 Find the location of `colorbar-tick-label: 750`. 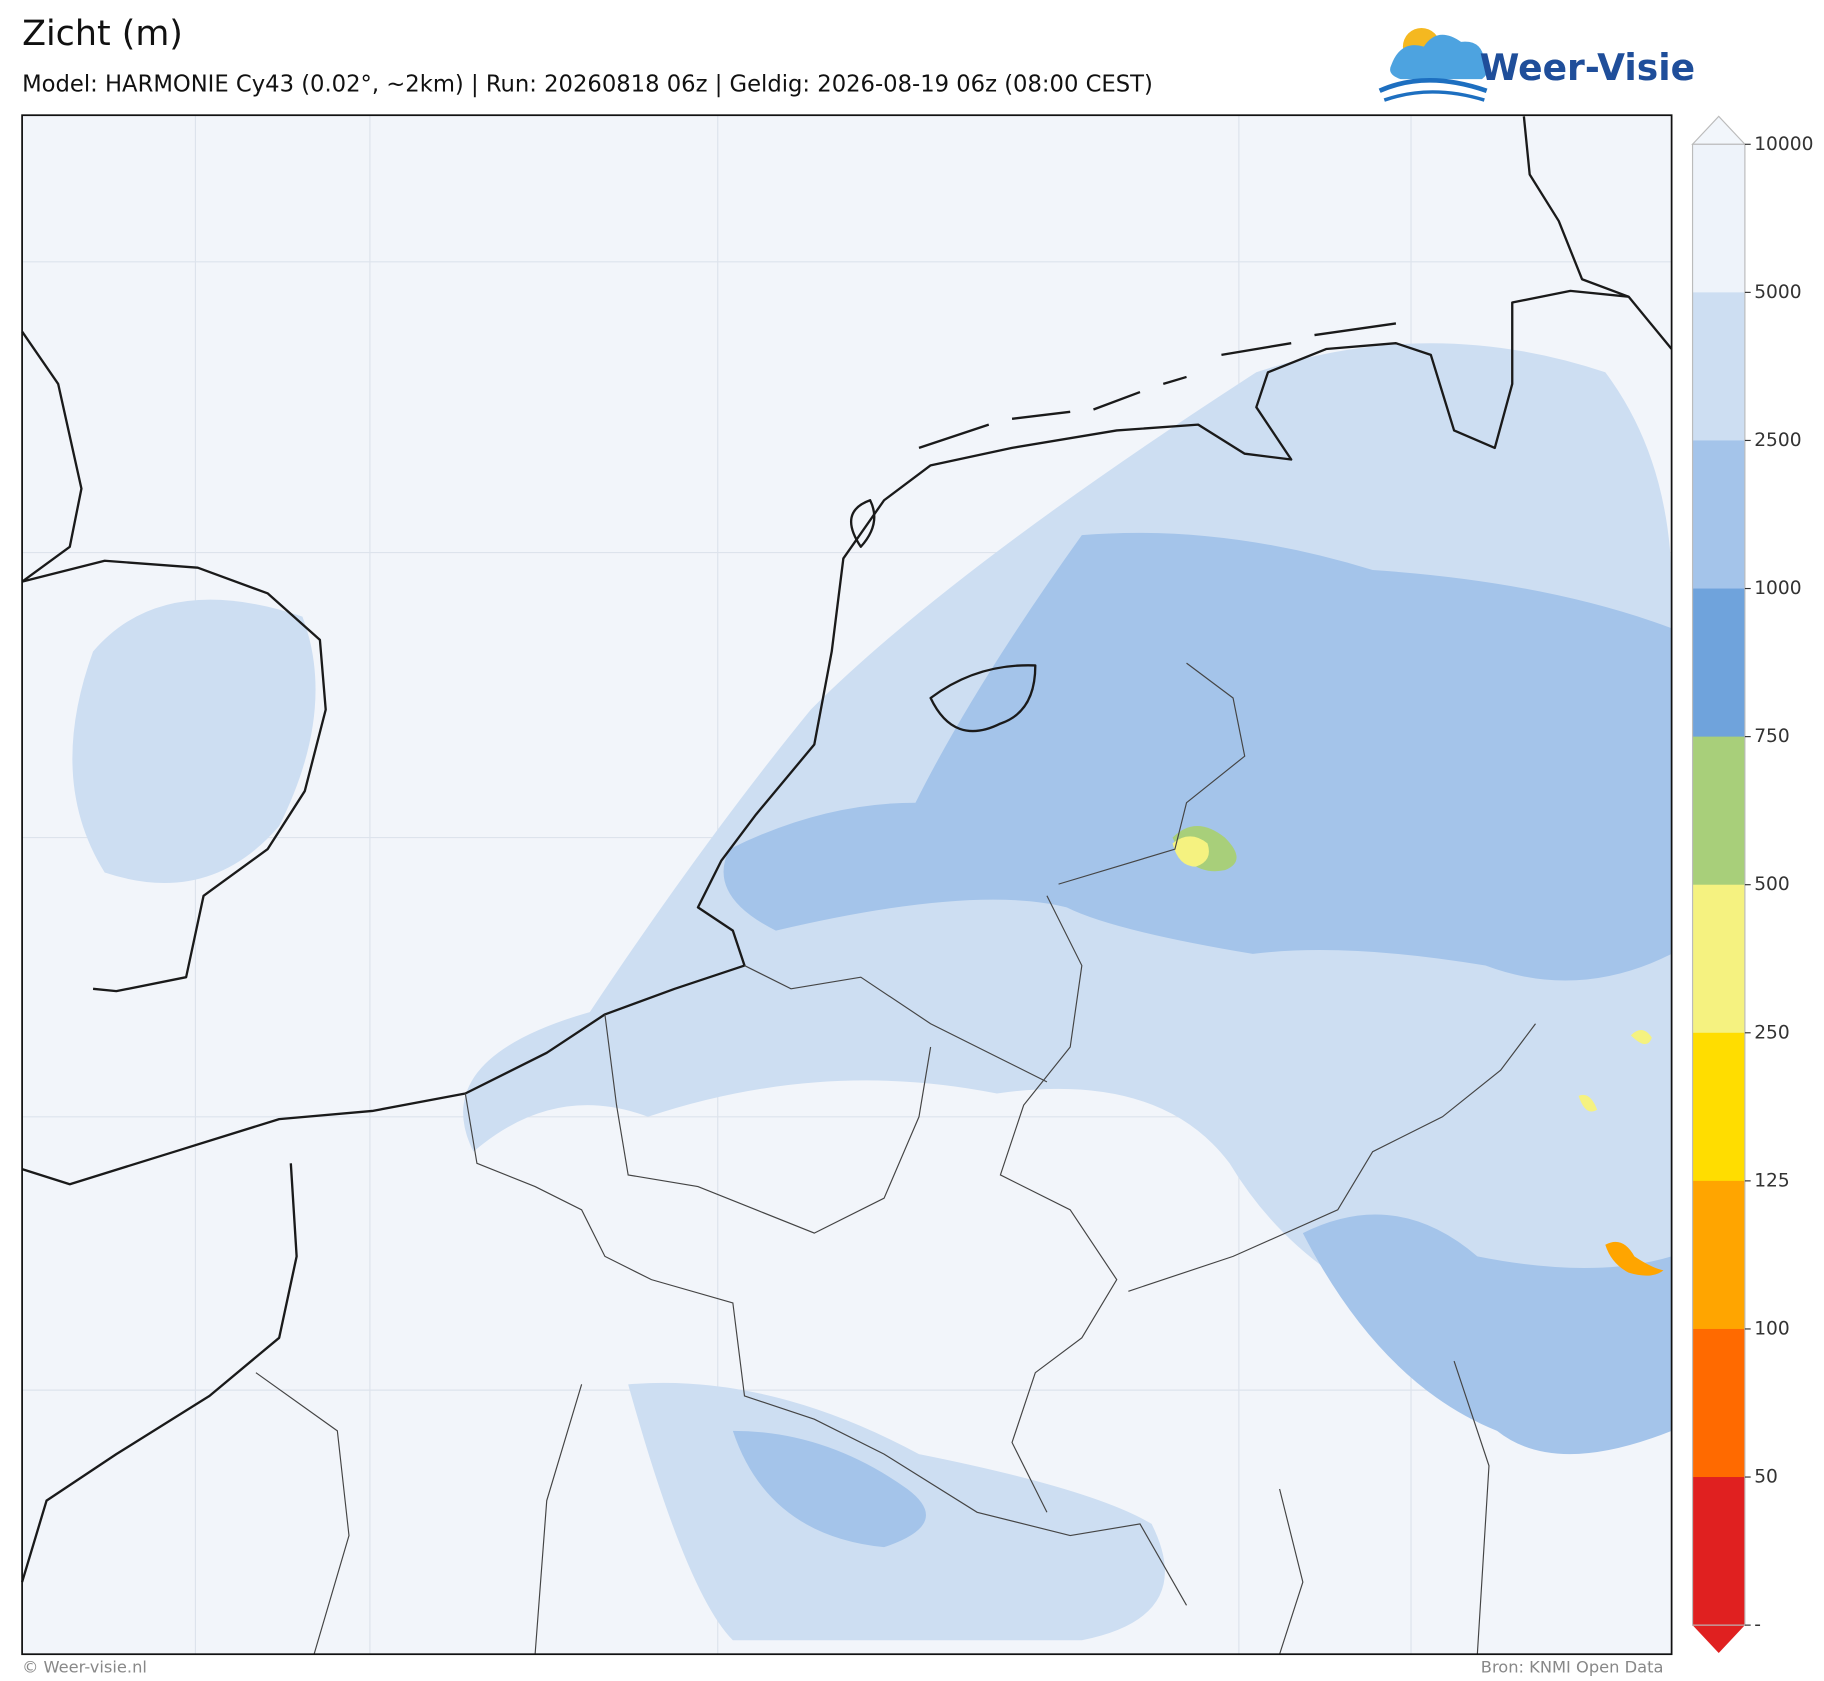

colorbar-tick-label: 750 is located at coordinates (1772, 736).